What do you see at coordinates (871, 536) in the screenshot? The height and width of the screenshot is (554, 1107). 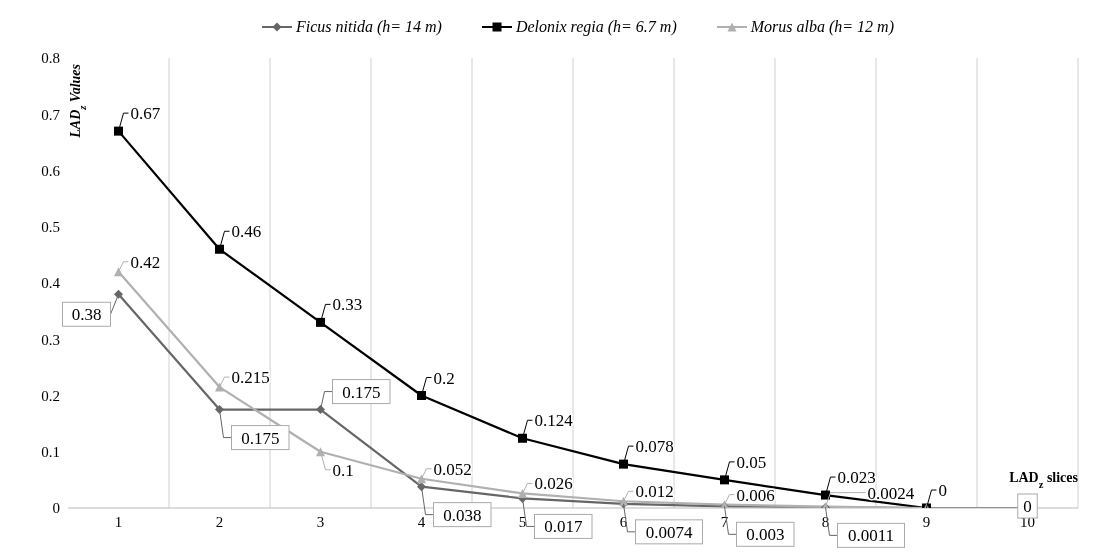 I see `data-label: 0.0011` at bounding box center [871, 536].